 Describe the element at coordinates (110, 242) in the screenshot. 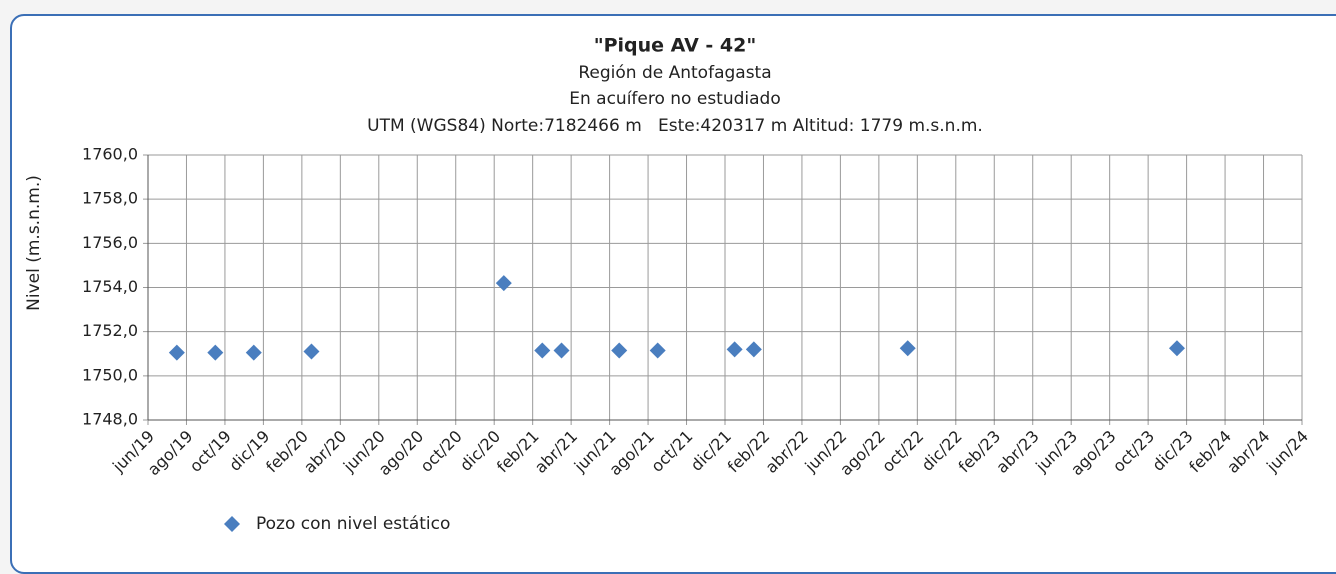

I see `y-tick-label: 1756,0` at that location.